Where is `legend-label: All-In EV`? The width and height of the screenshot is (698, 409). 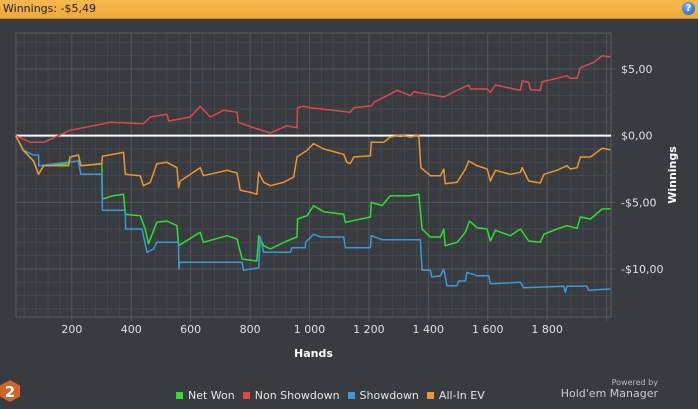 legend-label: All-In EV is located at coordinates (461, 395).